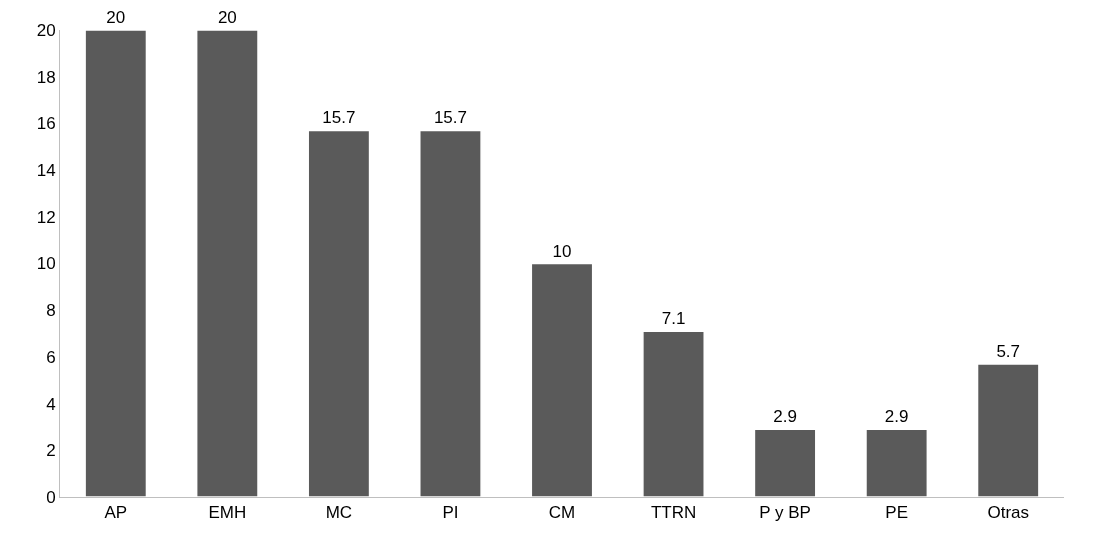  Describe the element at coordinates (51, 311) in the screenshot. I see `y-tick-label: 8` at that location.